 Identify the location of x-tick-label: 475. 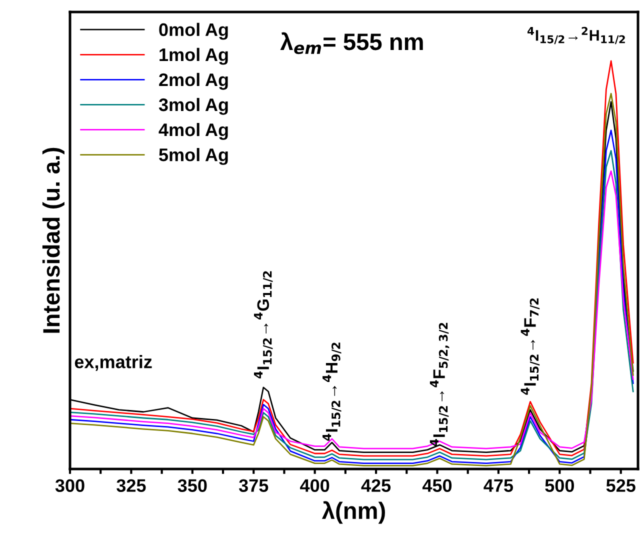
(499, 485).